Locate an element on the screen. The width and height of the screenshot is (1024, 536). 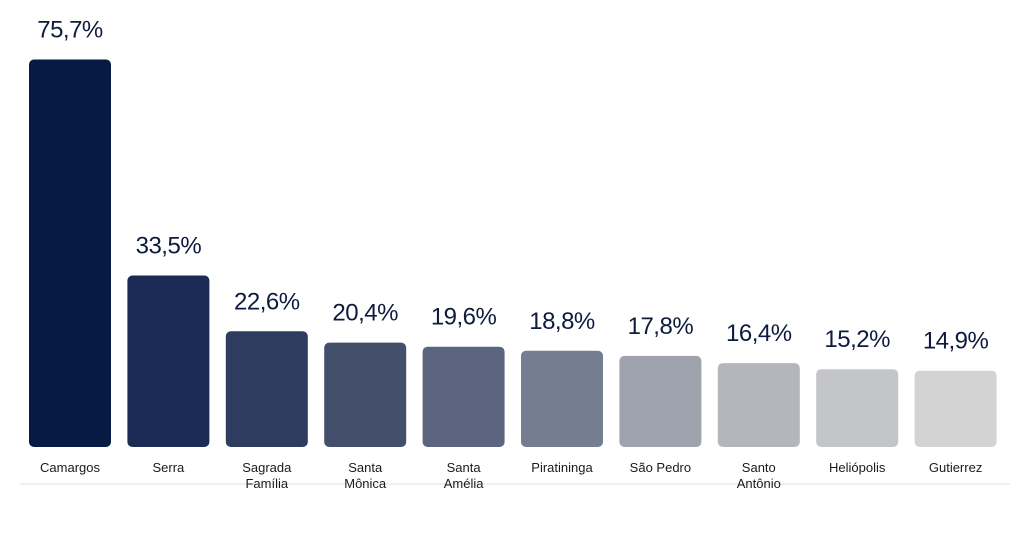
category-label-line: Piratininga is located at coordinates (562, 467).